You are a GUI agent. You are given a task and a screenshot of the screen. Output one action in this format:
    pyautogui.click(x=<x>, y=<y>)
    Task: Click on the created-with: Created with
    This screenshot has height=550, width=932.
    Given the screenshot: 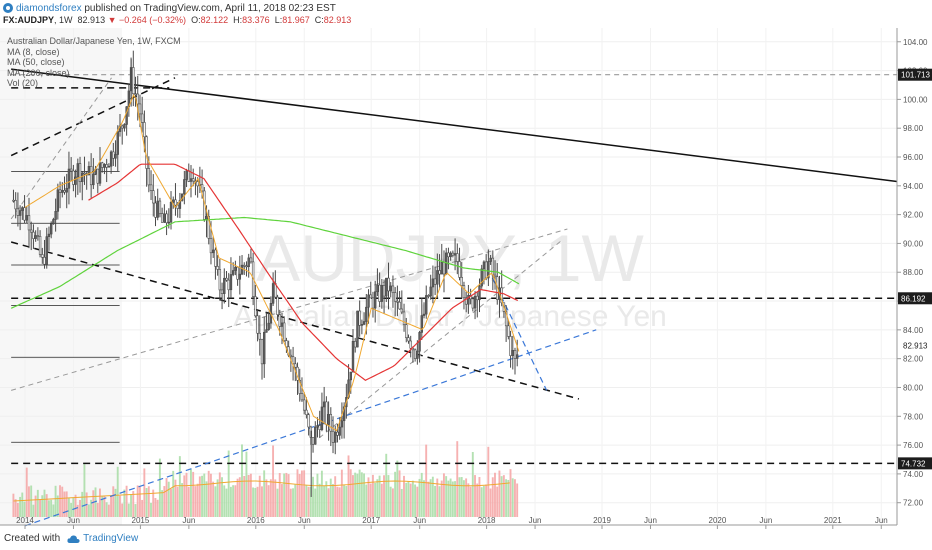 What is the action you would take?
    pyautogui.click(x=32, y=538)
    